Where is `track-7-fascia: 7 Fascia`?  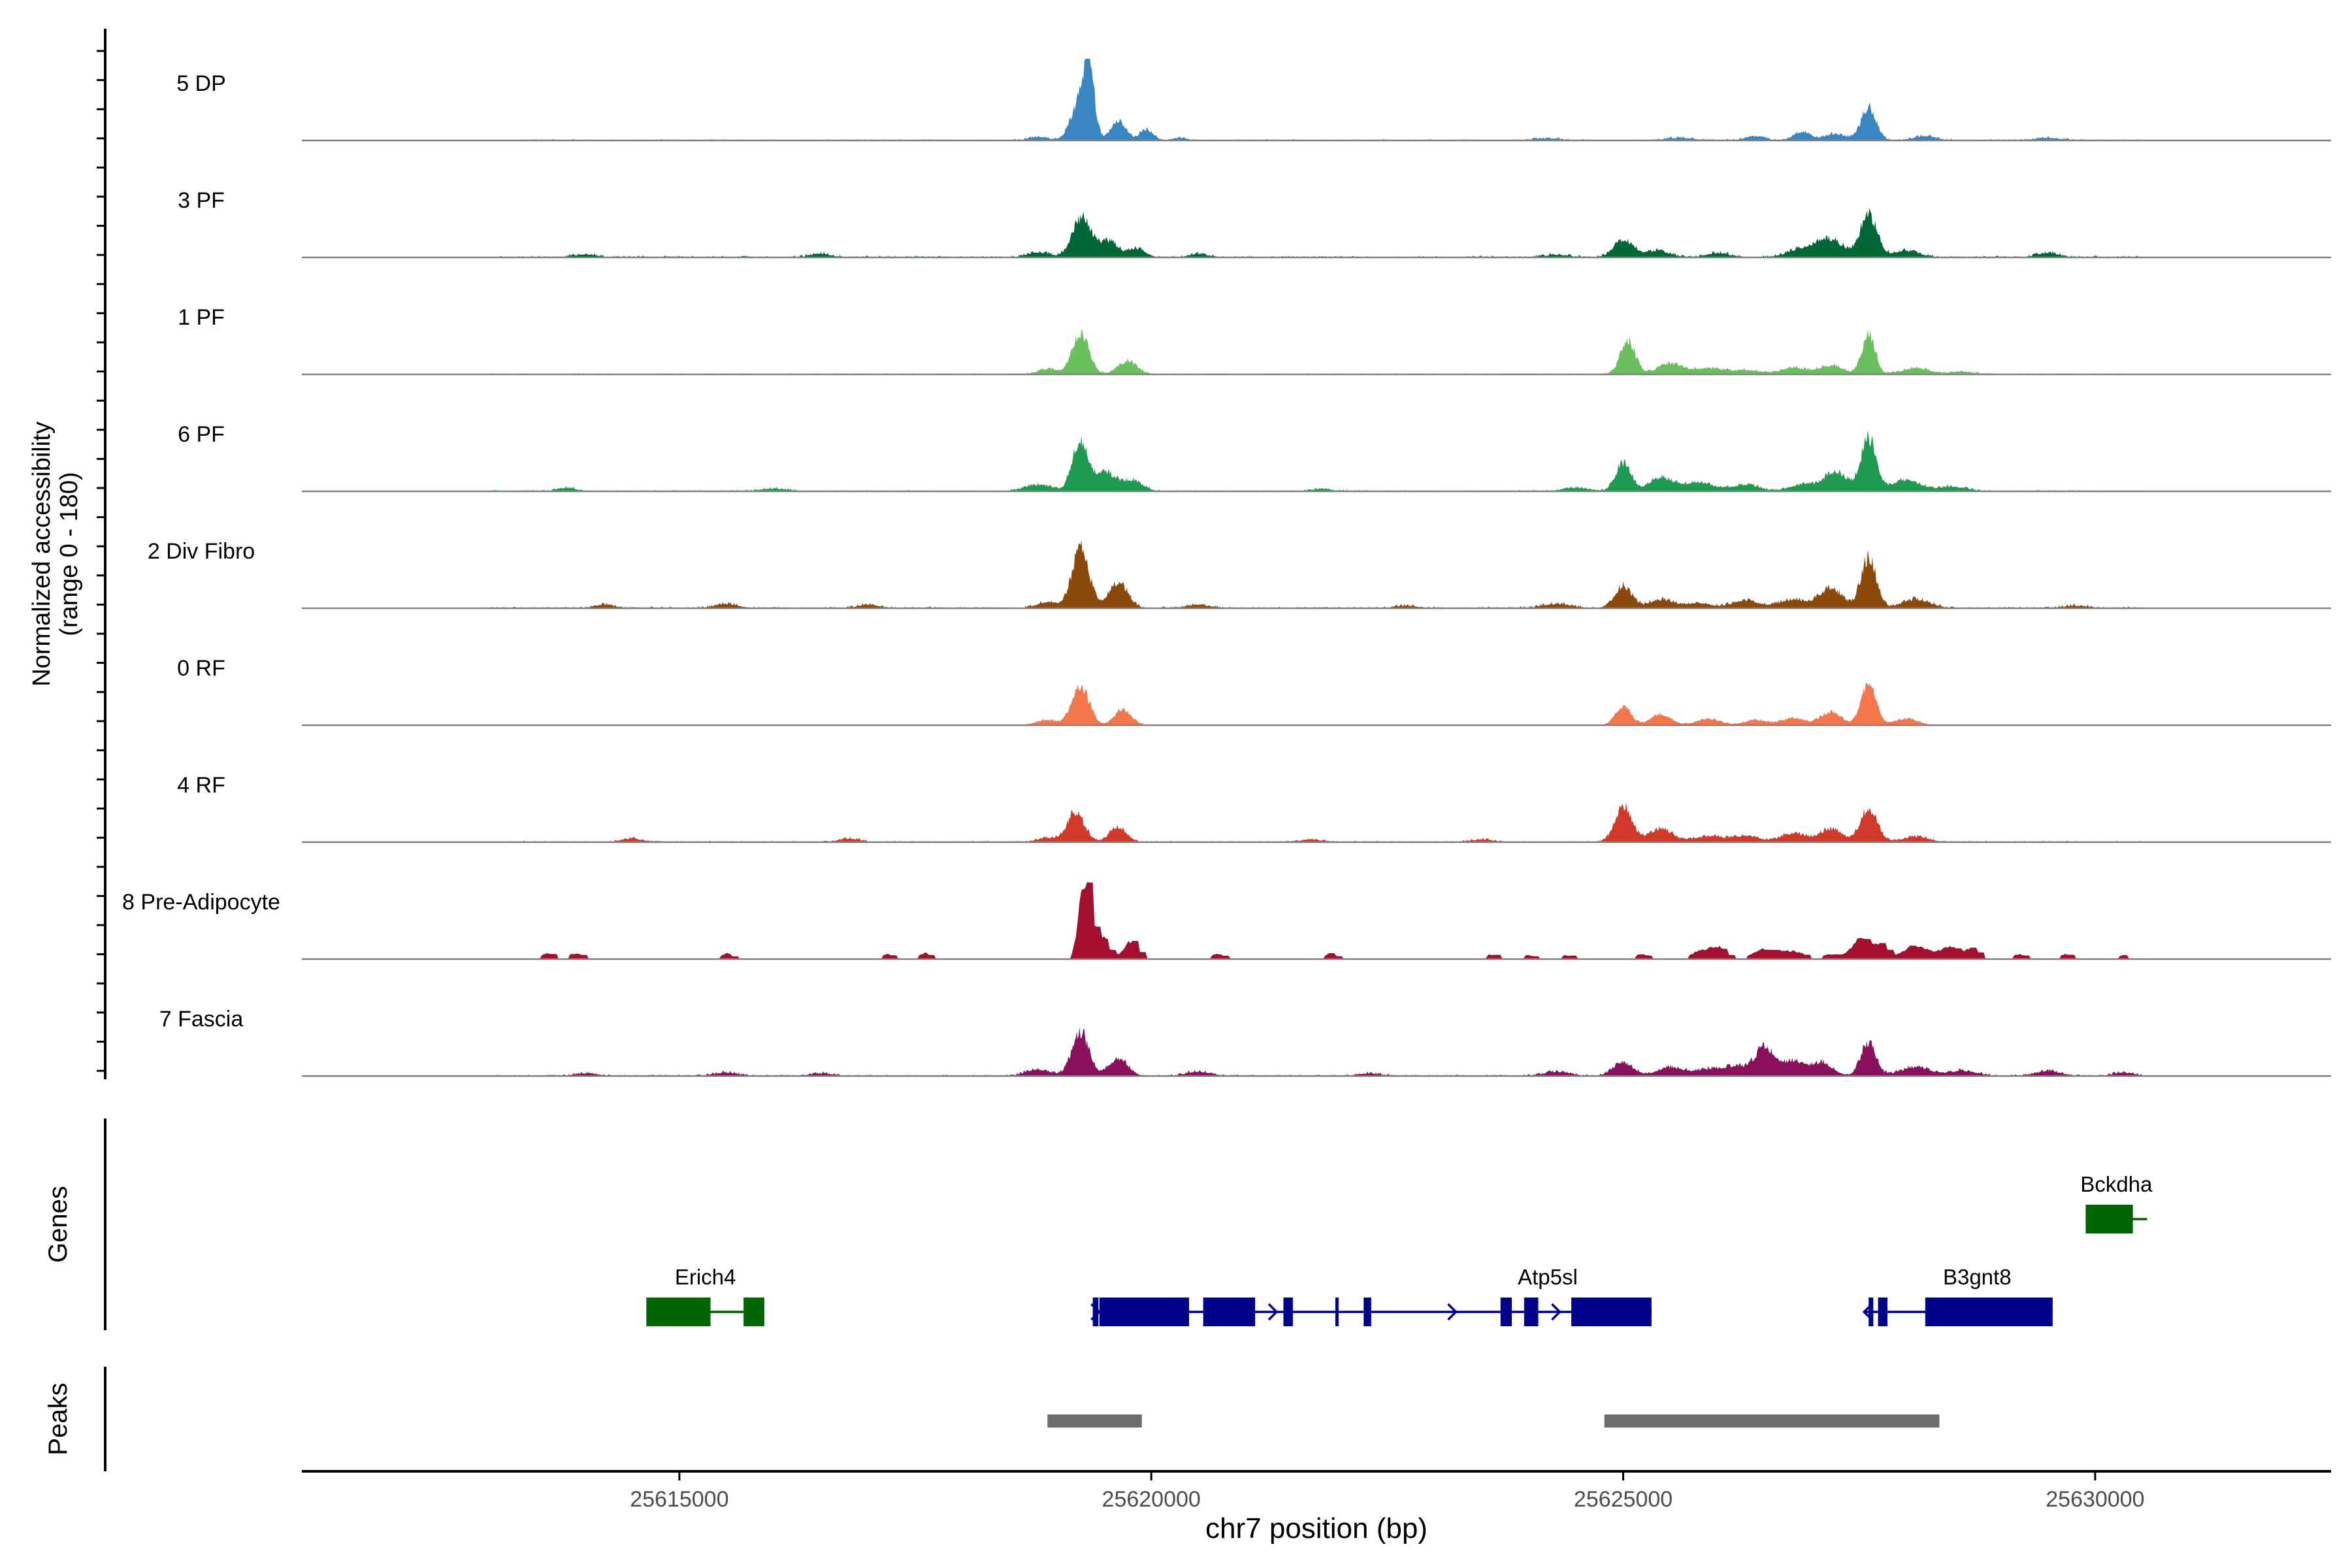
track-7-fascia: 7 Fascia is located at coordinates (1245, 1042).